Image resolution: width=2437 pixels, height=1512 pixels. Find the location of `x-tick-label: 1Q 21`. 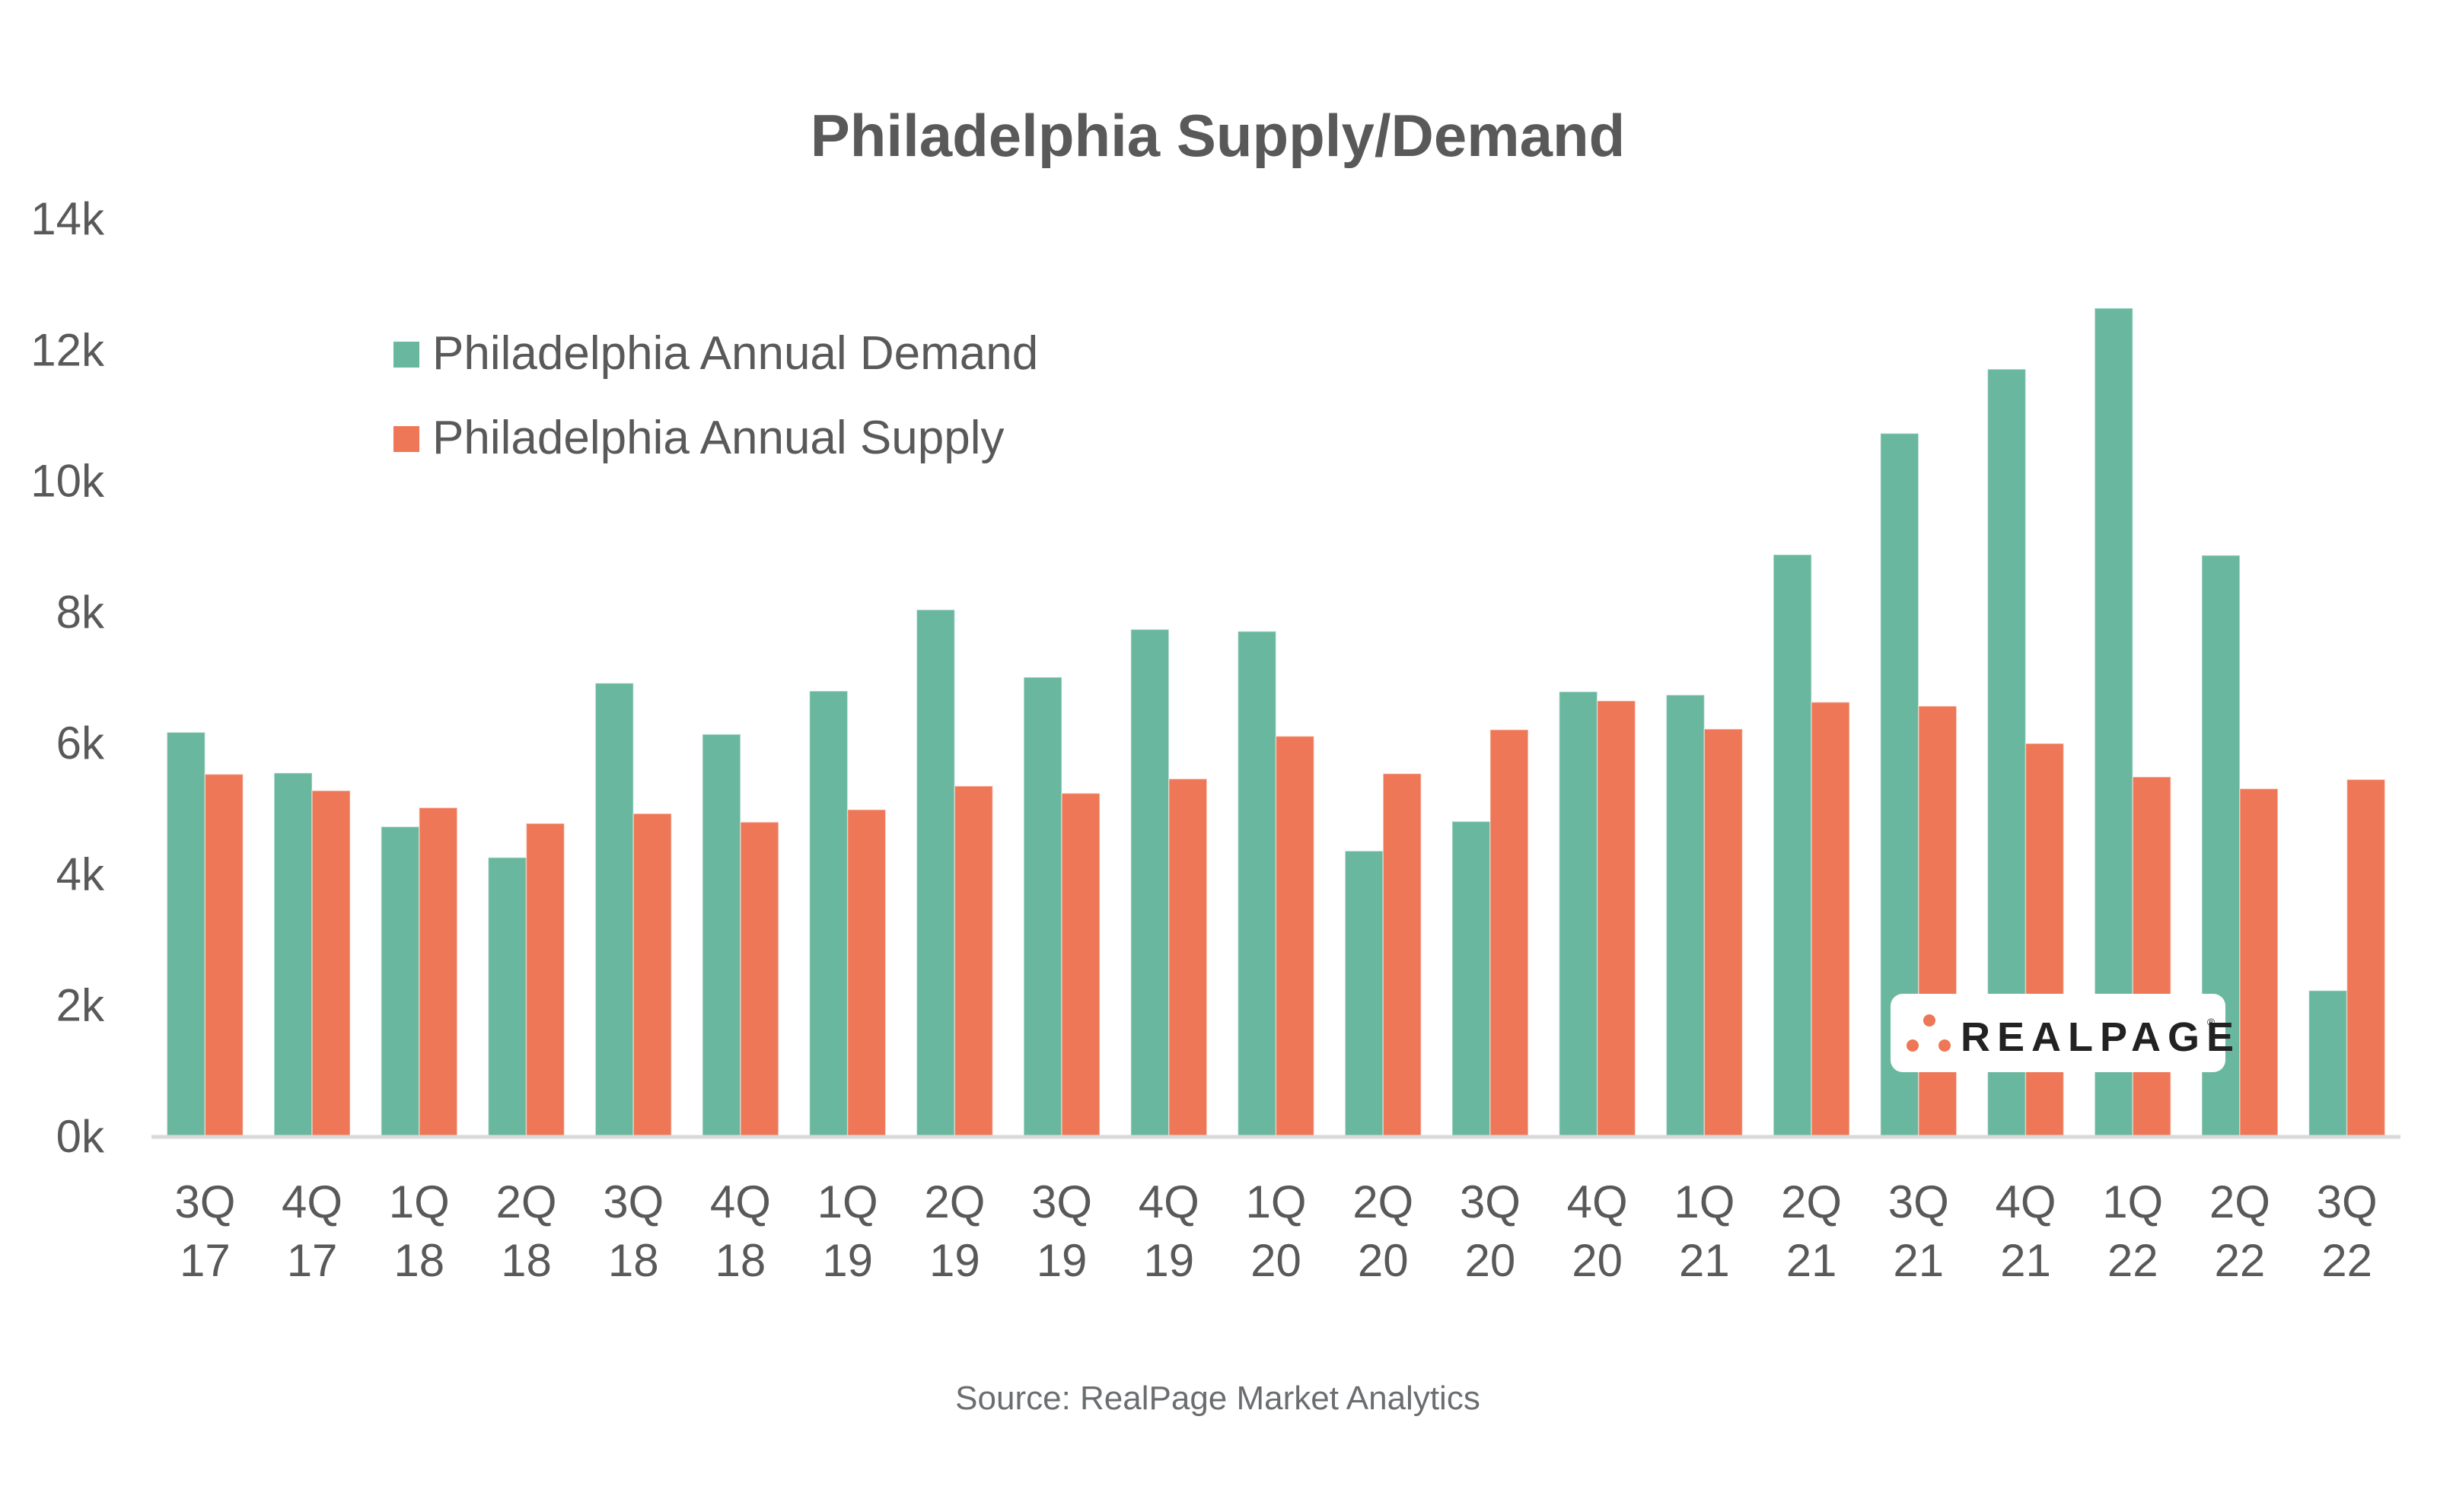

x-tick-label: 1Q 21 is located at coordinates (1705, 1231).